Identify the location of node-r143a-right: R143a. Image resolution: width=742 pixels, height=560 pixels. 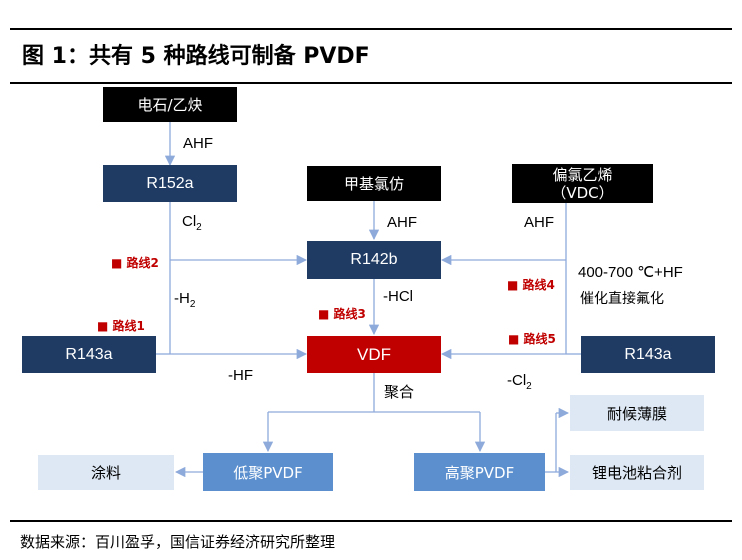
(648, 354).